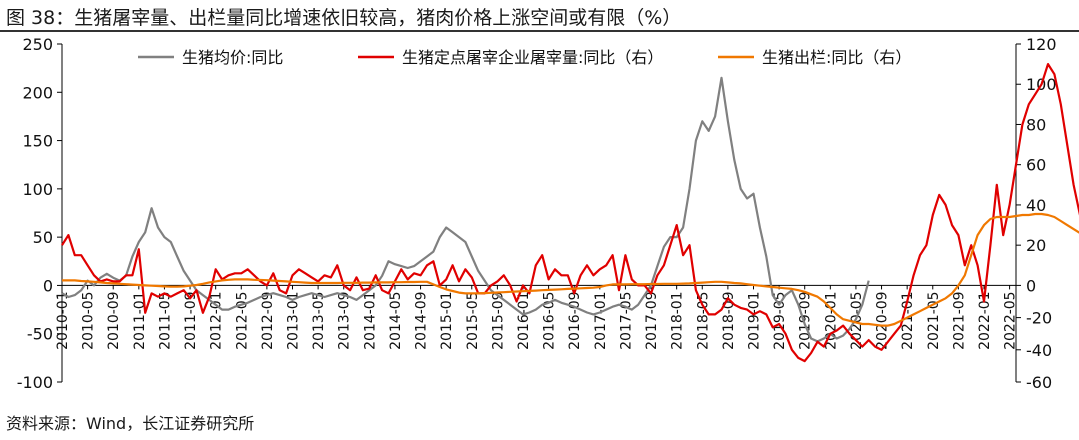  Describe the element at coordinates (959, 320) in the screenshot. I see `x-tick-label: 2021-09` at that location.